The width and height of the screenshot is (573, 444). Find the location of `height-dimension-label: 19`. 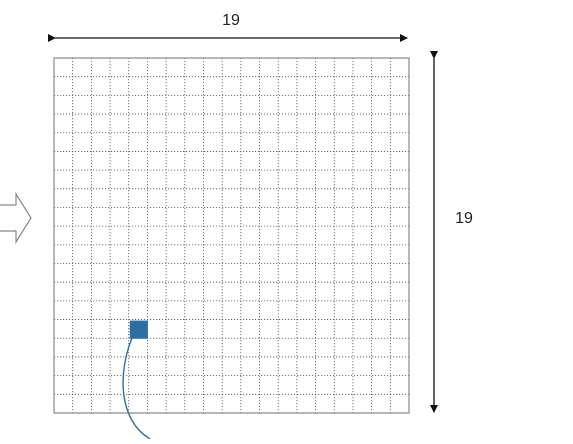

height-dimension-label: 19 is located at coordinates (464, 218).